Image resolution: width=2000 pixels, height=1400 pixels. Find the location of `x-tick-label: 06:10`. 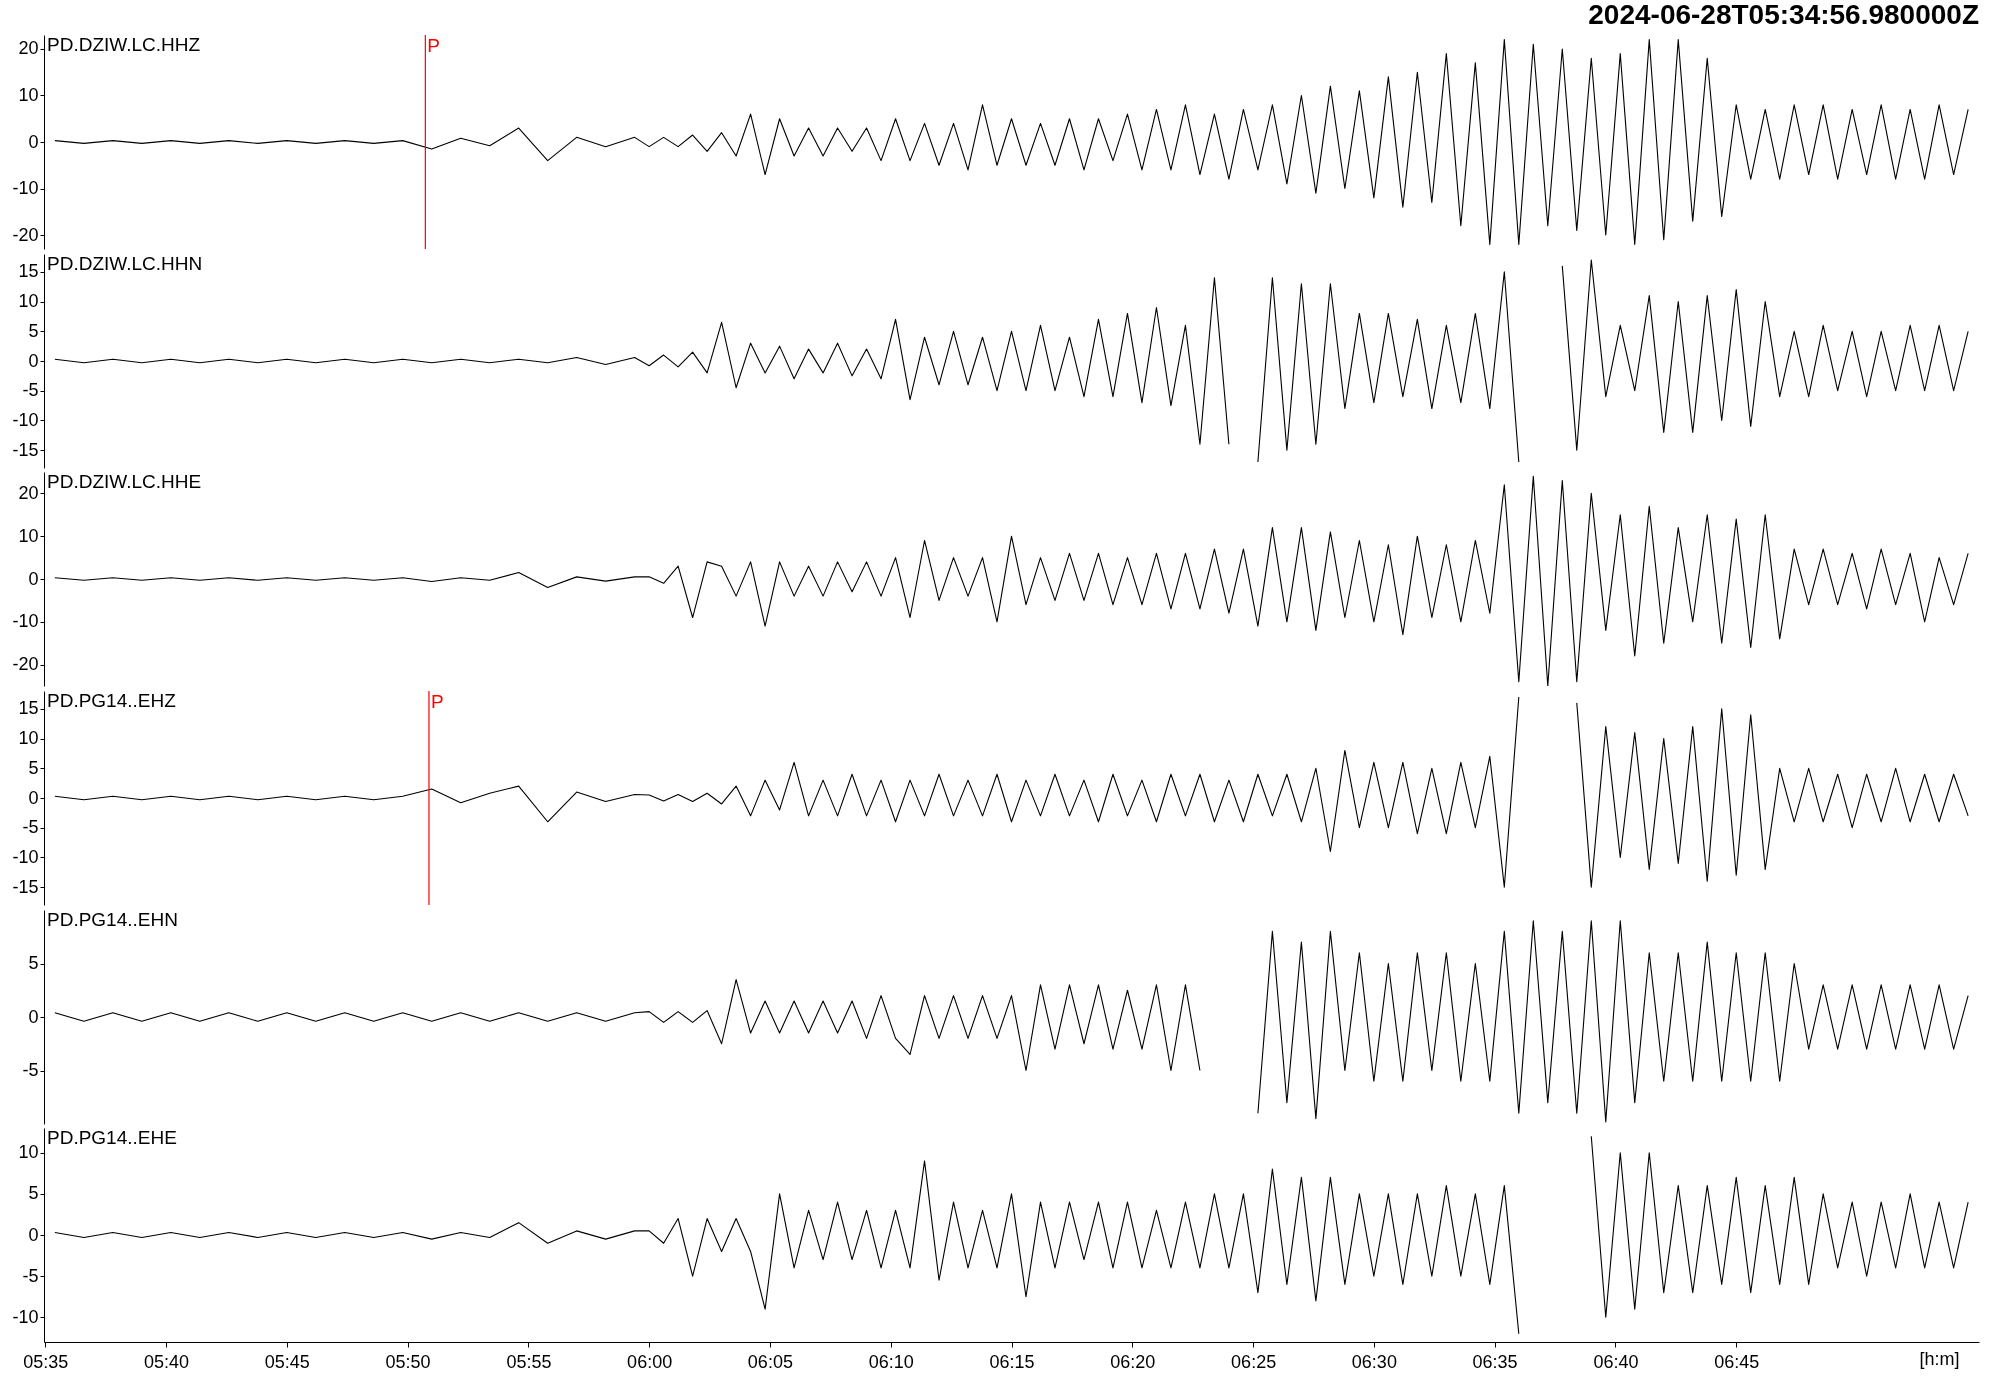

x-tick-label: 06:10 is located at coordinates (891, 1361).